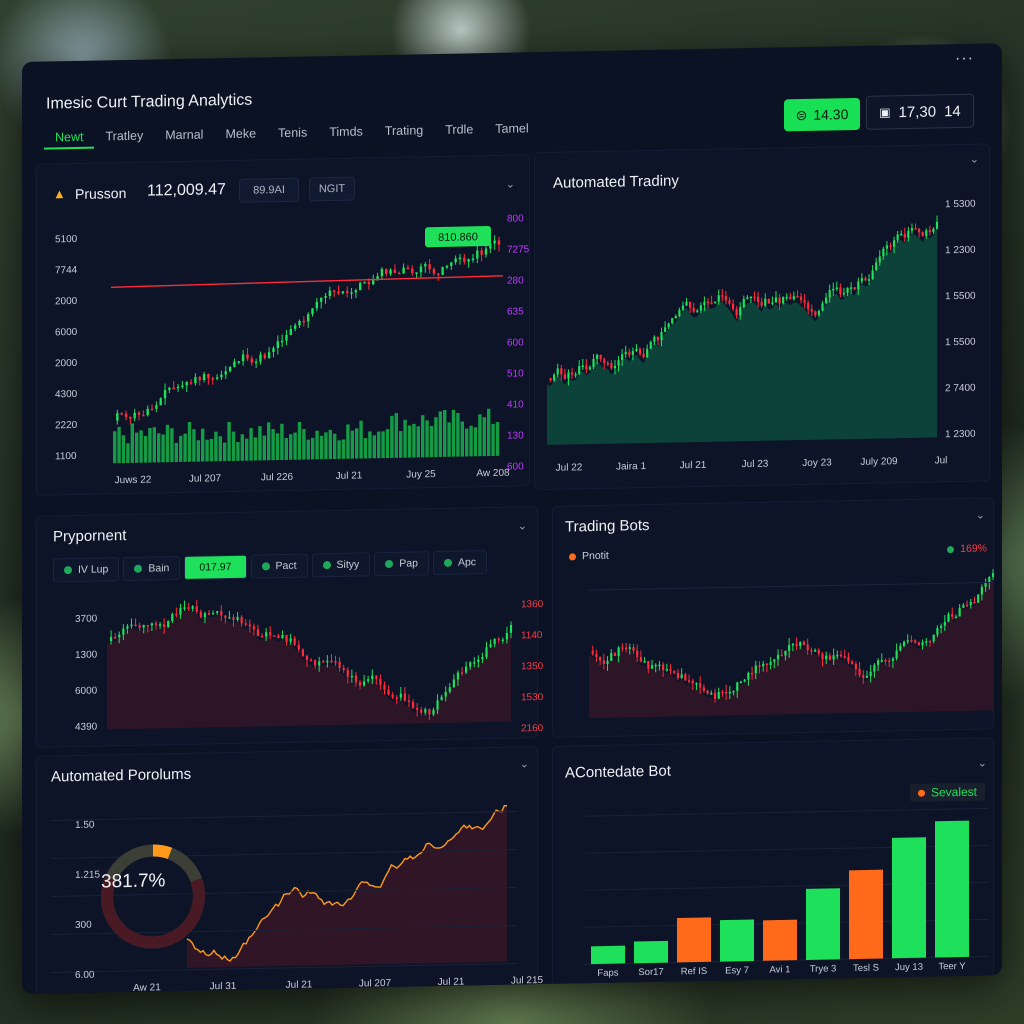 The height and width of the screenshot is (1024, 1024). I want to click on tab-trdle: Trdle, so click(459, 129).